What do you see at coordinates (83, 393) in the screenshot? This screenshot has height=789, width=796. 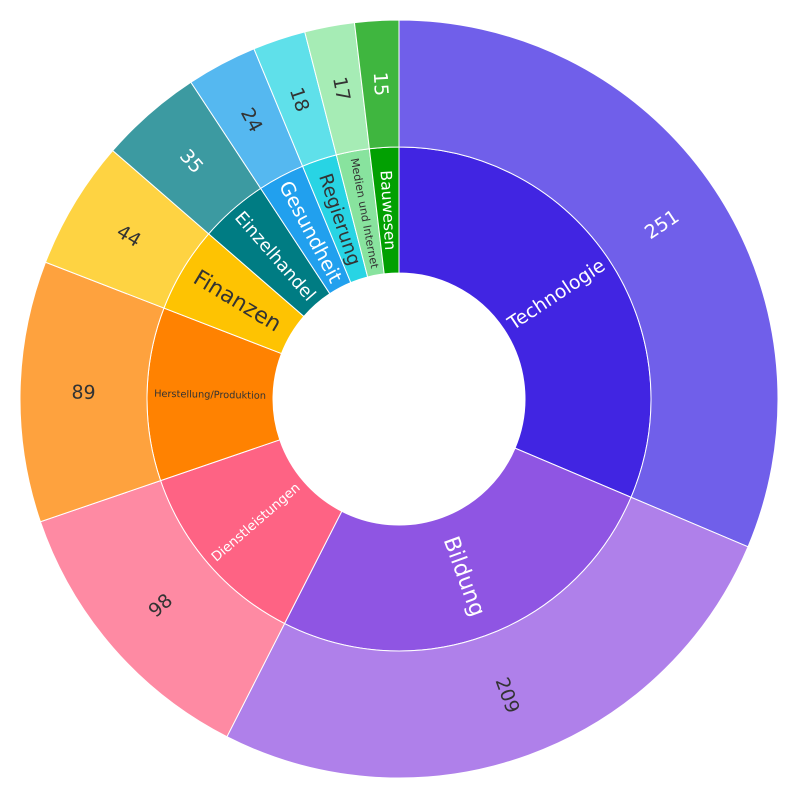 I see `segment-value-label-herstellung-produktion: 89` at bounding box center [83, 393].